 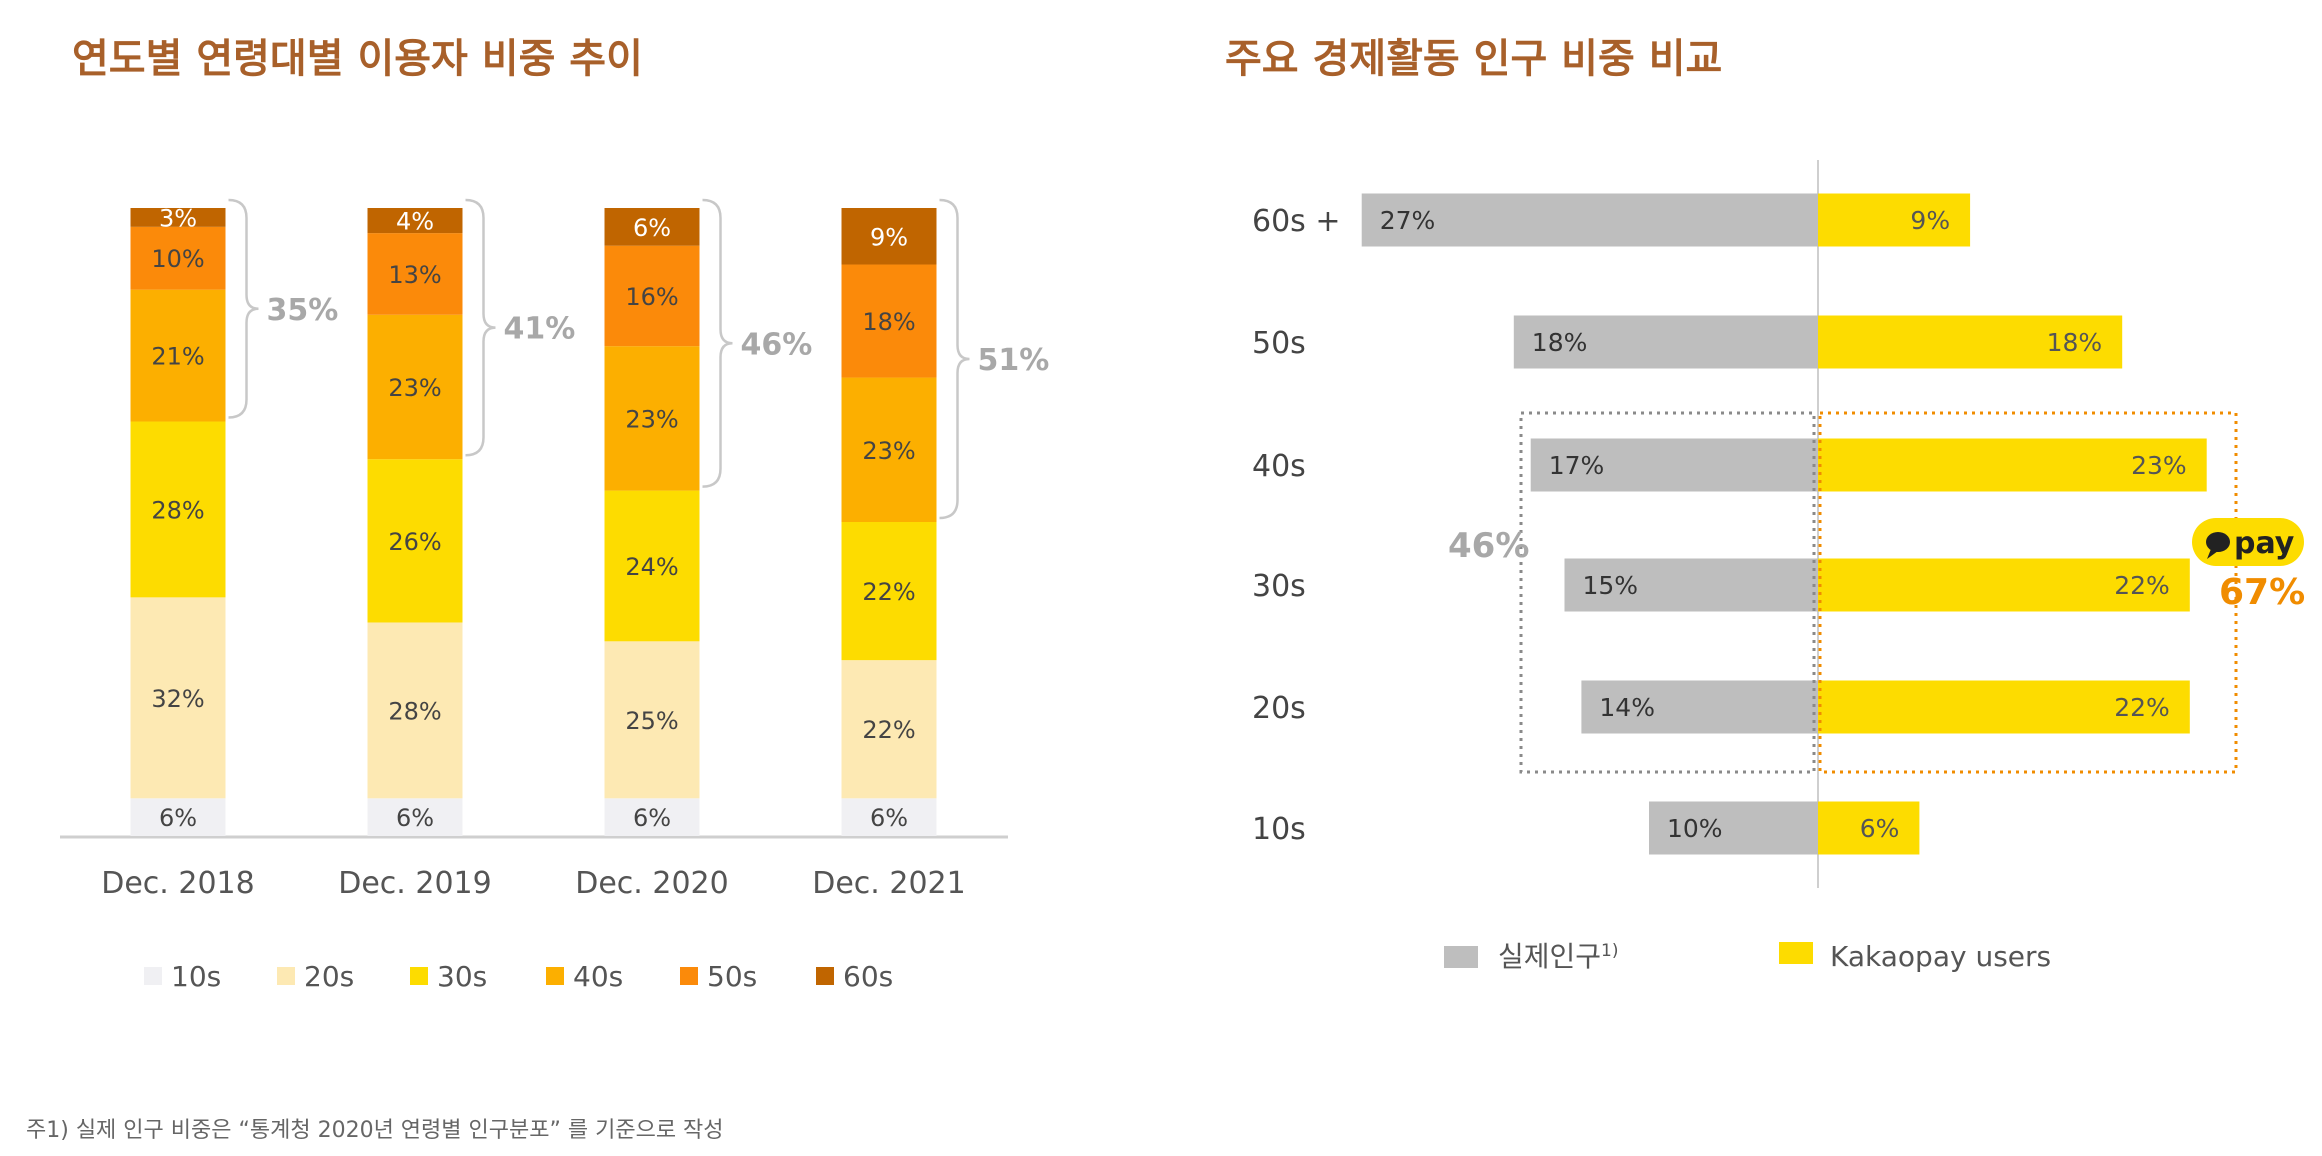 What do you see at coordinates (414, 883) in the screenshot?
I see `x-tick-label: Dec. 2019` at bounding box center [414, 883].